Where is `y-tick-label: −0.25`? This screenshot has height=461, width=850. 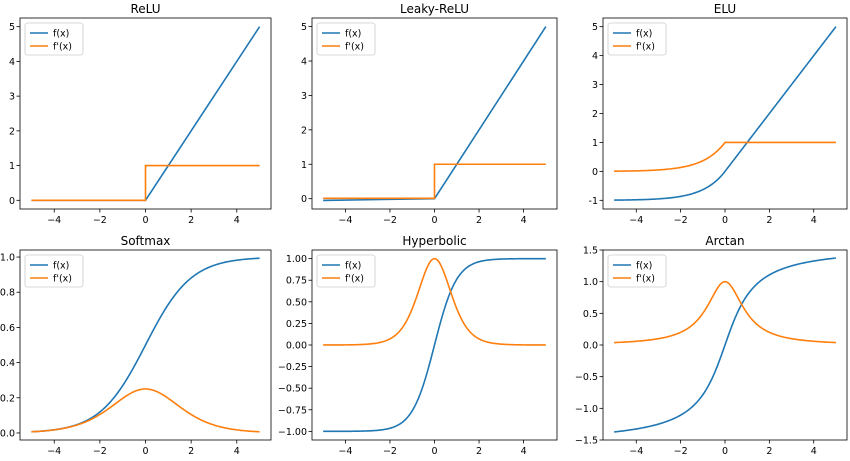
y-tick-label: −0.25 is located at coordinates (292, 367).